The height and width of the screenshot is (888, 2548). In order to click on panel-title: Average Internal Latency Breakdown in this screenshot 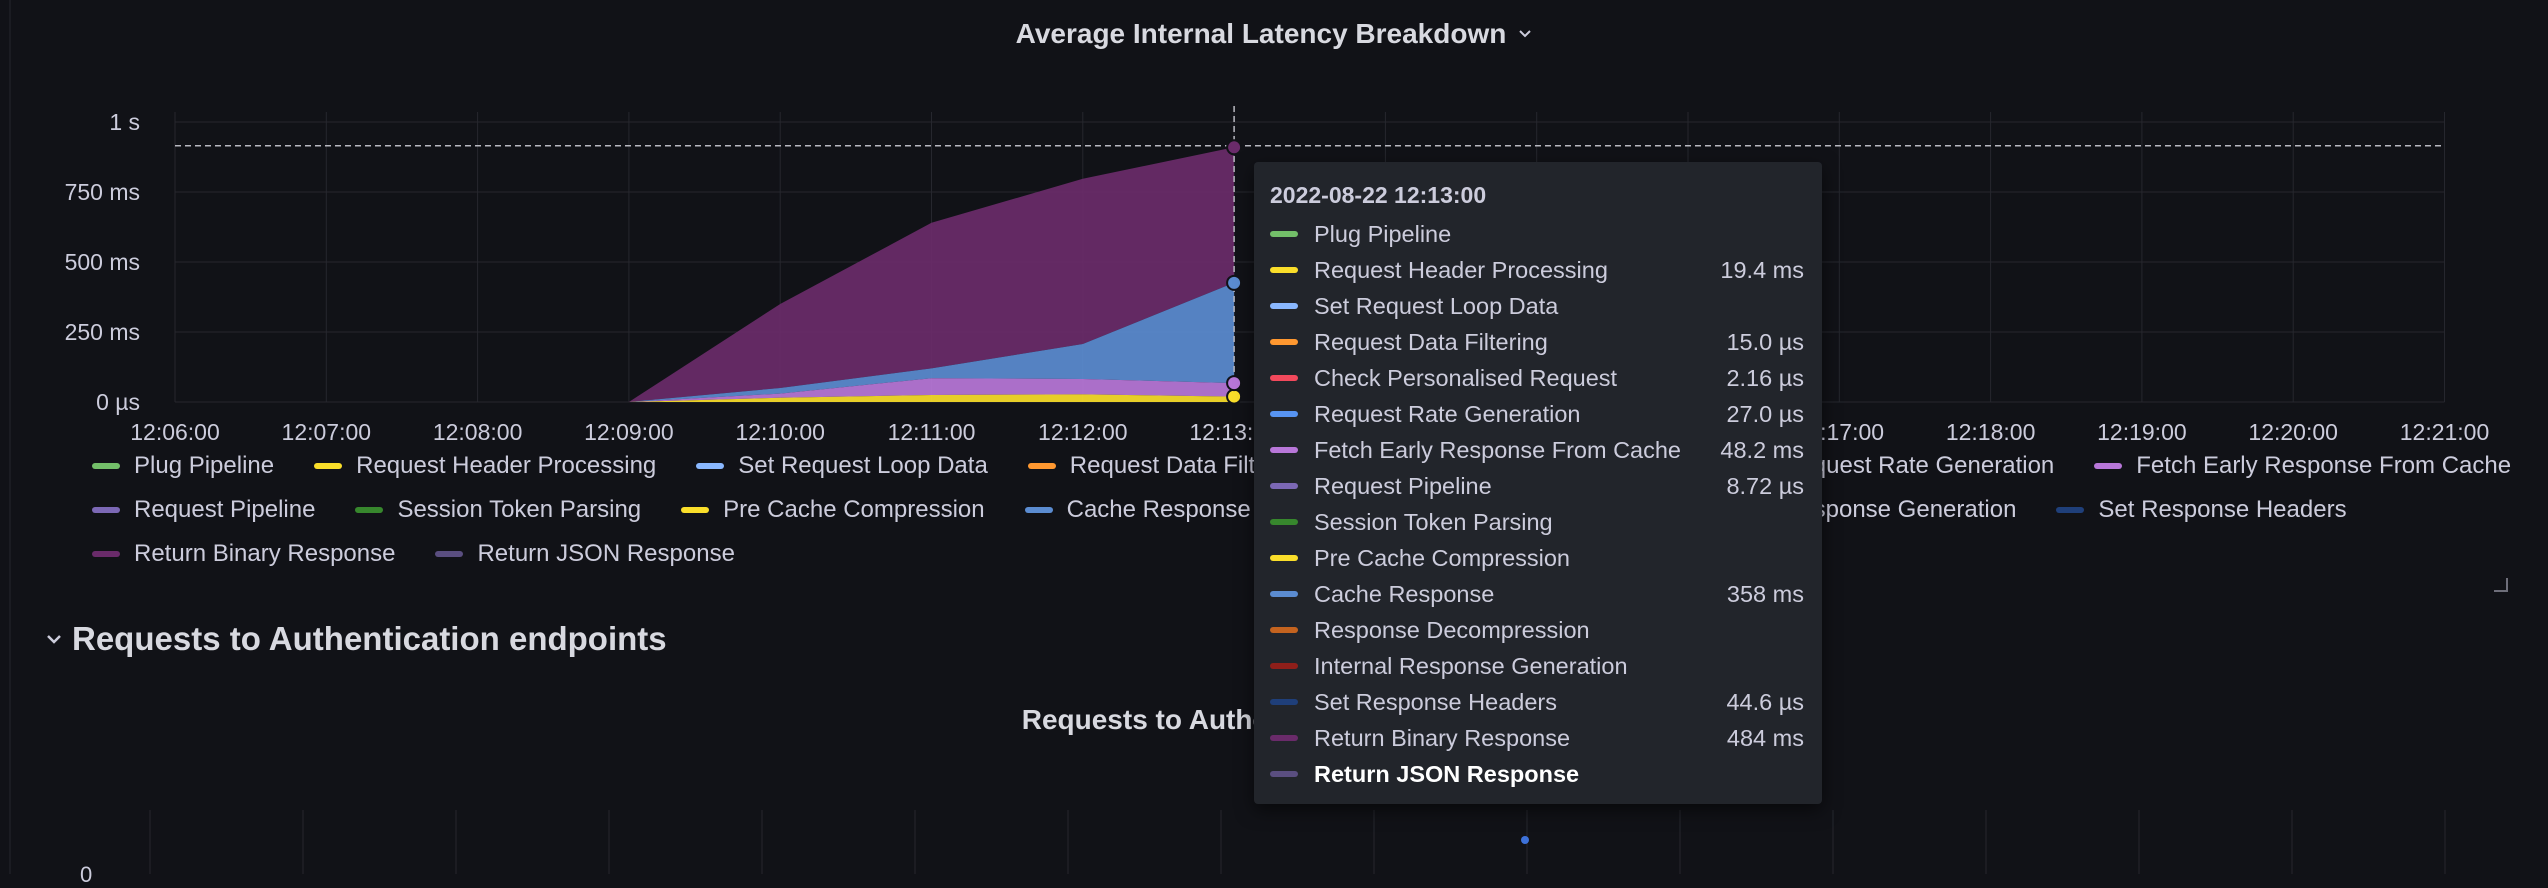, I will do `click(1261, 33)`.